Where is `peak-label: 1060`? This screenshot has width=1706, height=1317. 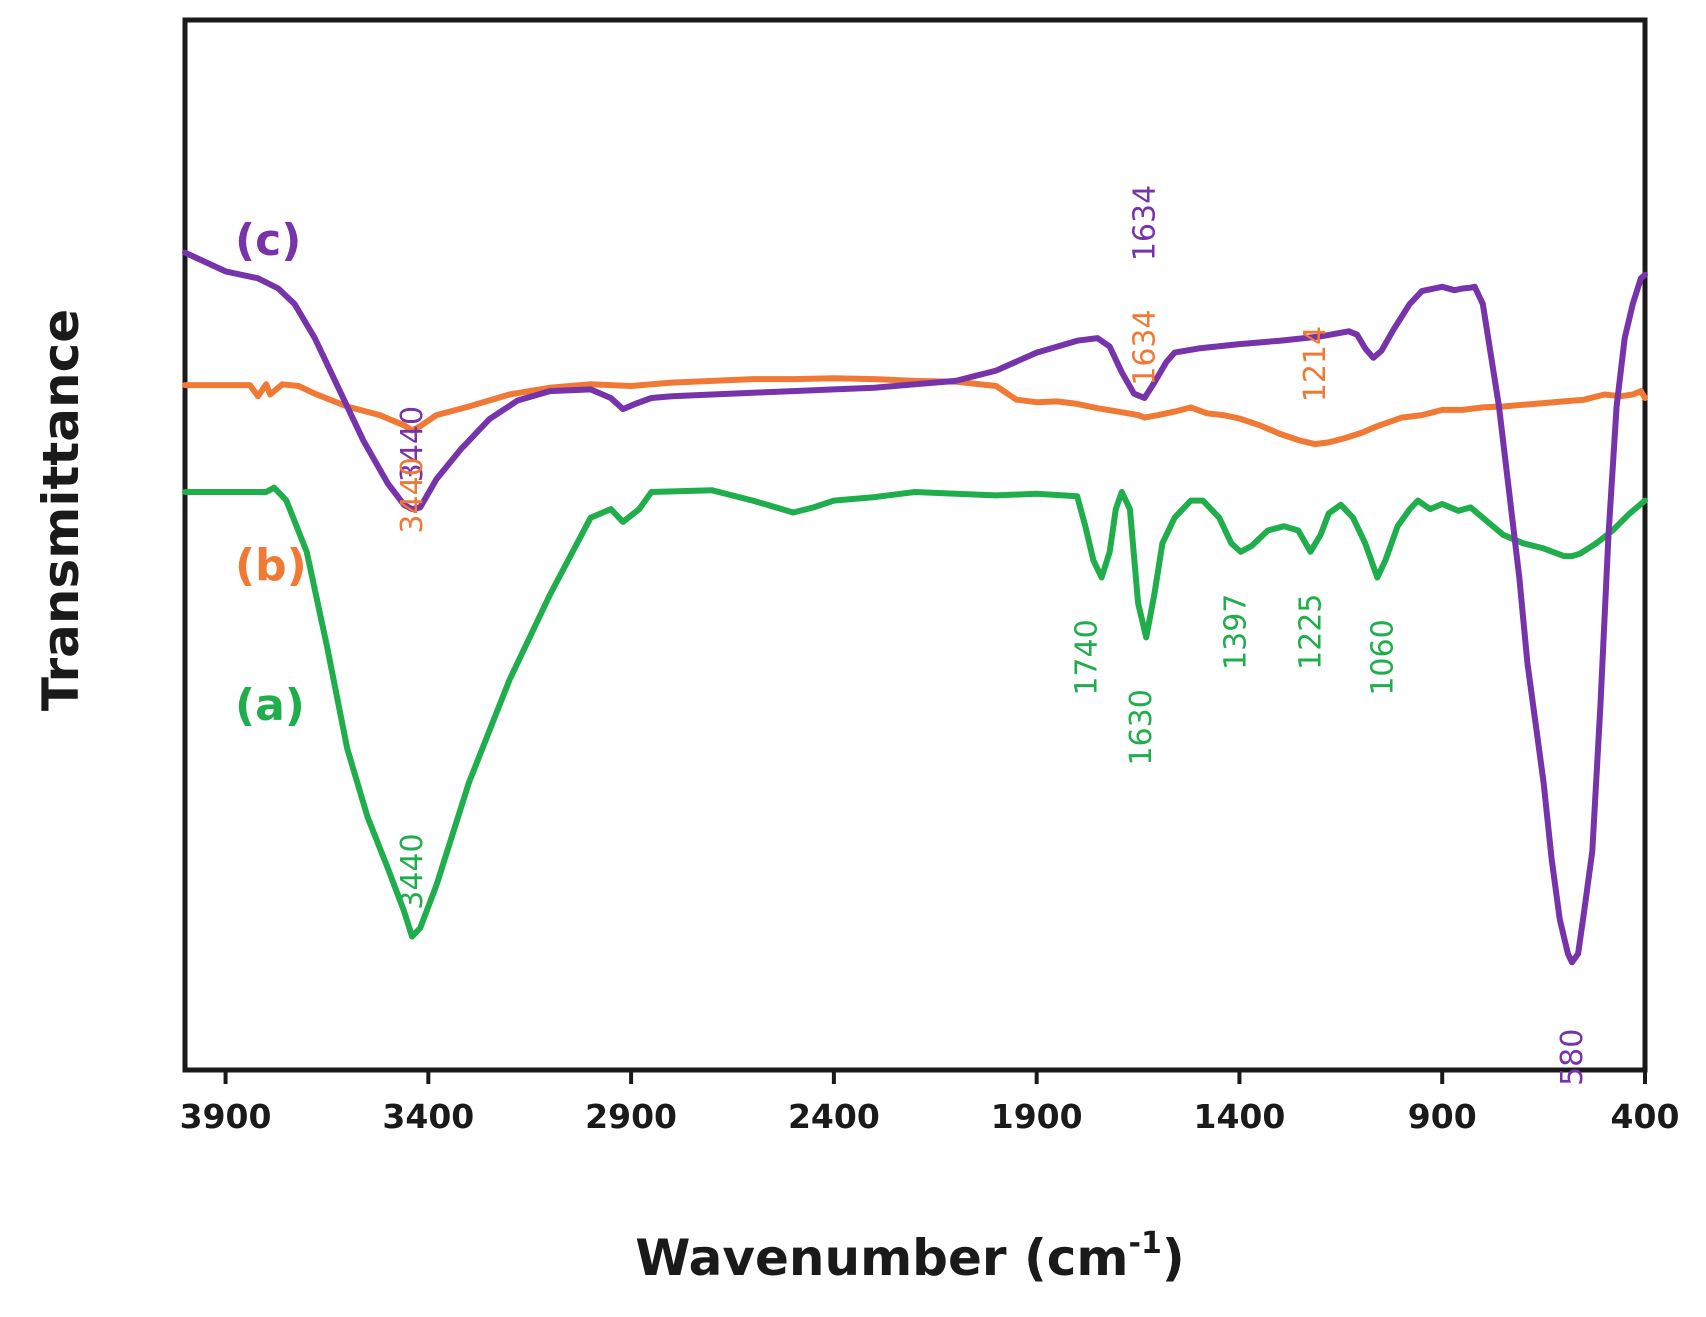 peak-label: 1060 is located at coordinates (1382, 657).